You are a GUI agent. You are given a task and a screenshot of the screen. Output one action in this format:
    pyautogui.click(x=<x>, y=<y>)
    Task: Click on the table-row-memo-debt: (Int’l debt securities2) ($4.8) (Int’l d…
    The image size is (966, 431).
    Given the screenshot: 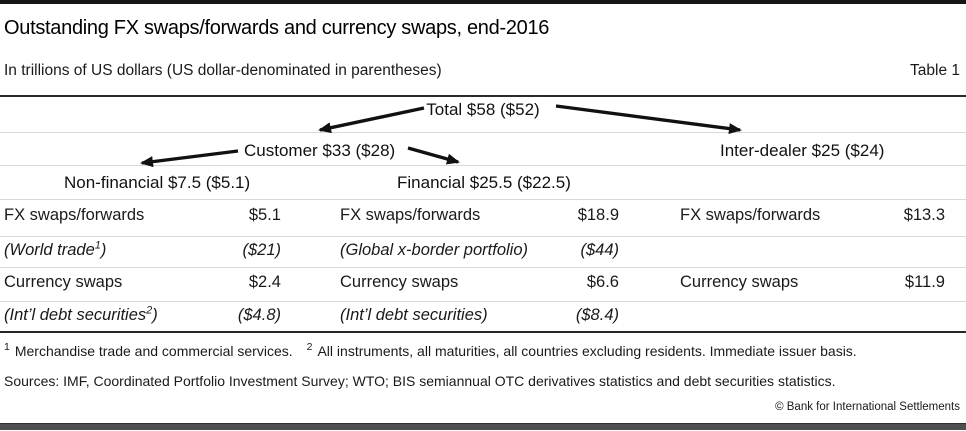 What is the action you would take?
    pyautogui.click(x=483, y=316)
    